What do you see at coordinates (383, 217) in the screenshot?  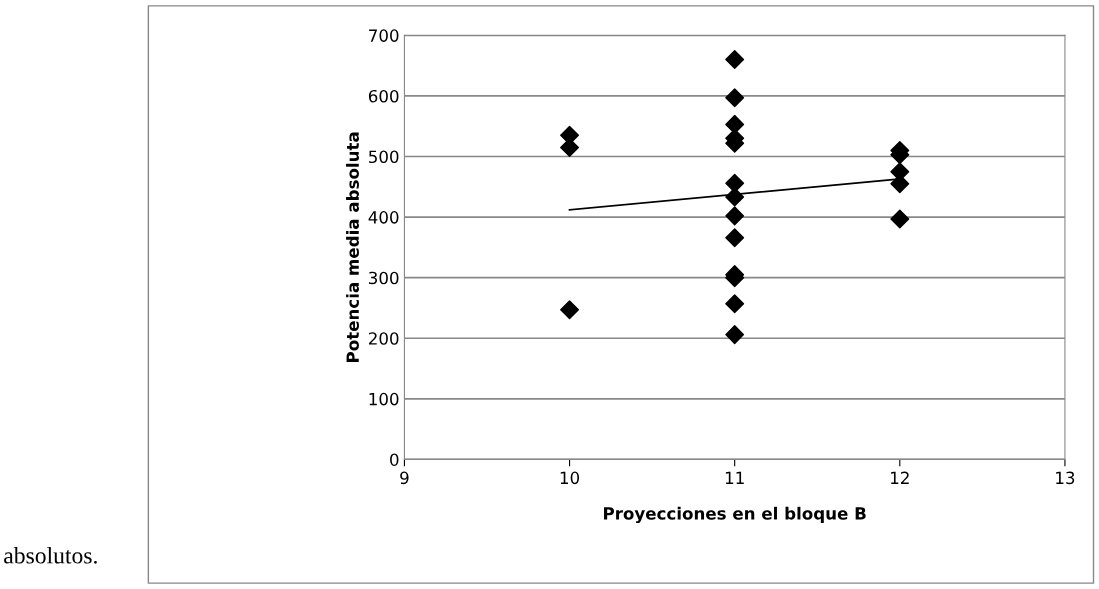 I see `y-tick-label: 400` at bounding box center [383, 217].